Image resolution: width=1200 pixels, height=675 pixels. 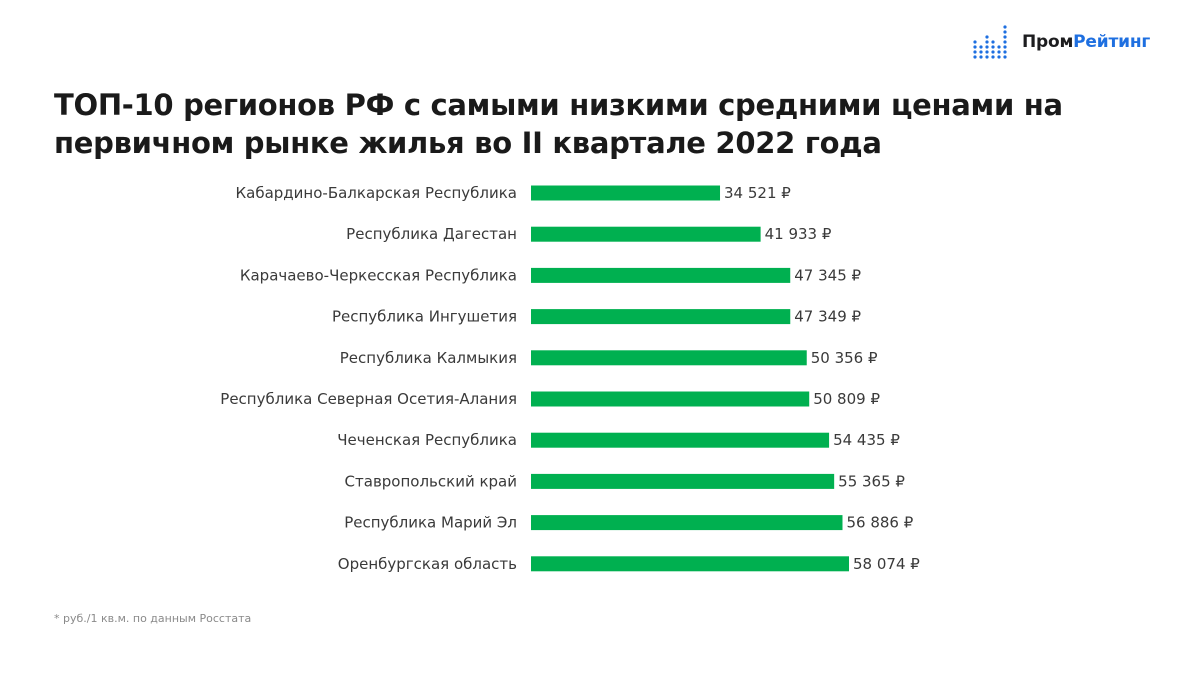 What do you see at coordinates (427, 440) in the screenshot?
I see `category-label: Чеченская Республика` at bounding box center [427, 440].